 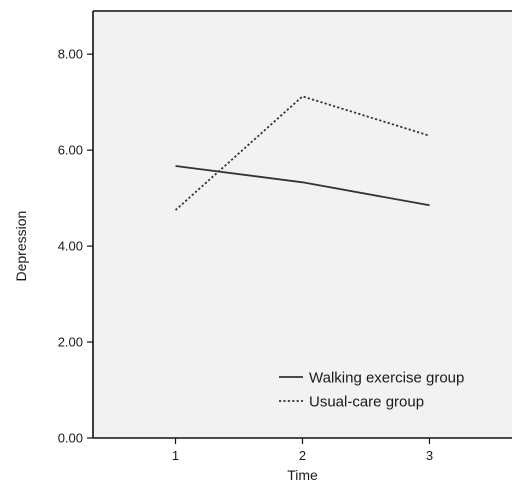 What do you see at coordinates (70, 438) in the screenshot?
I see `y-tick-label: 0.00` at bounding box center [70, 438].